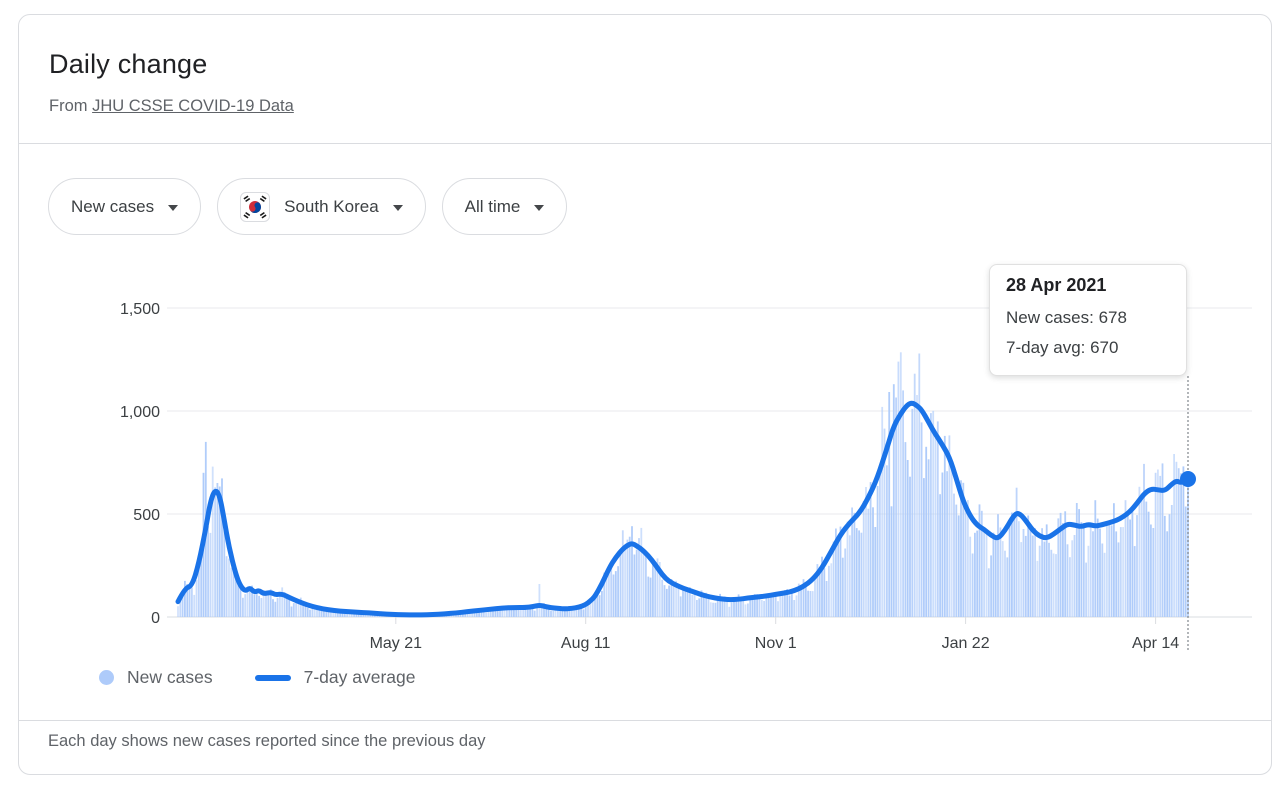 The width and height of the screenshot is (1285, 789). What do you see at coordinates (255, 206) in the screenshot?
I see `south-korea-flag-icon` at bounding box center [255, 206].